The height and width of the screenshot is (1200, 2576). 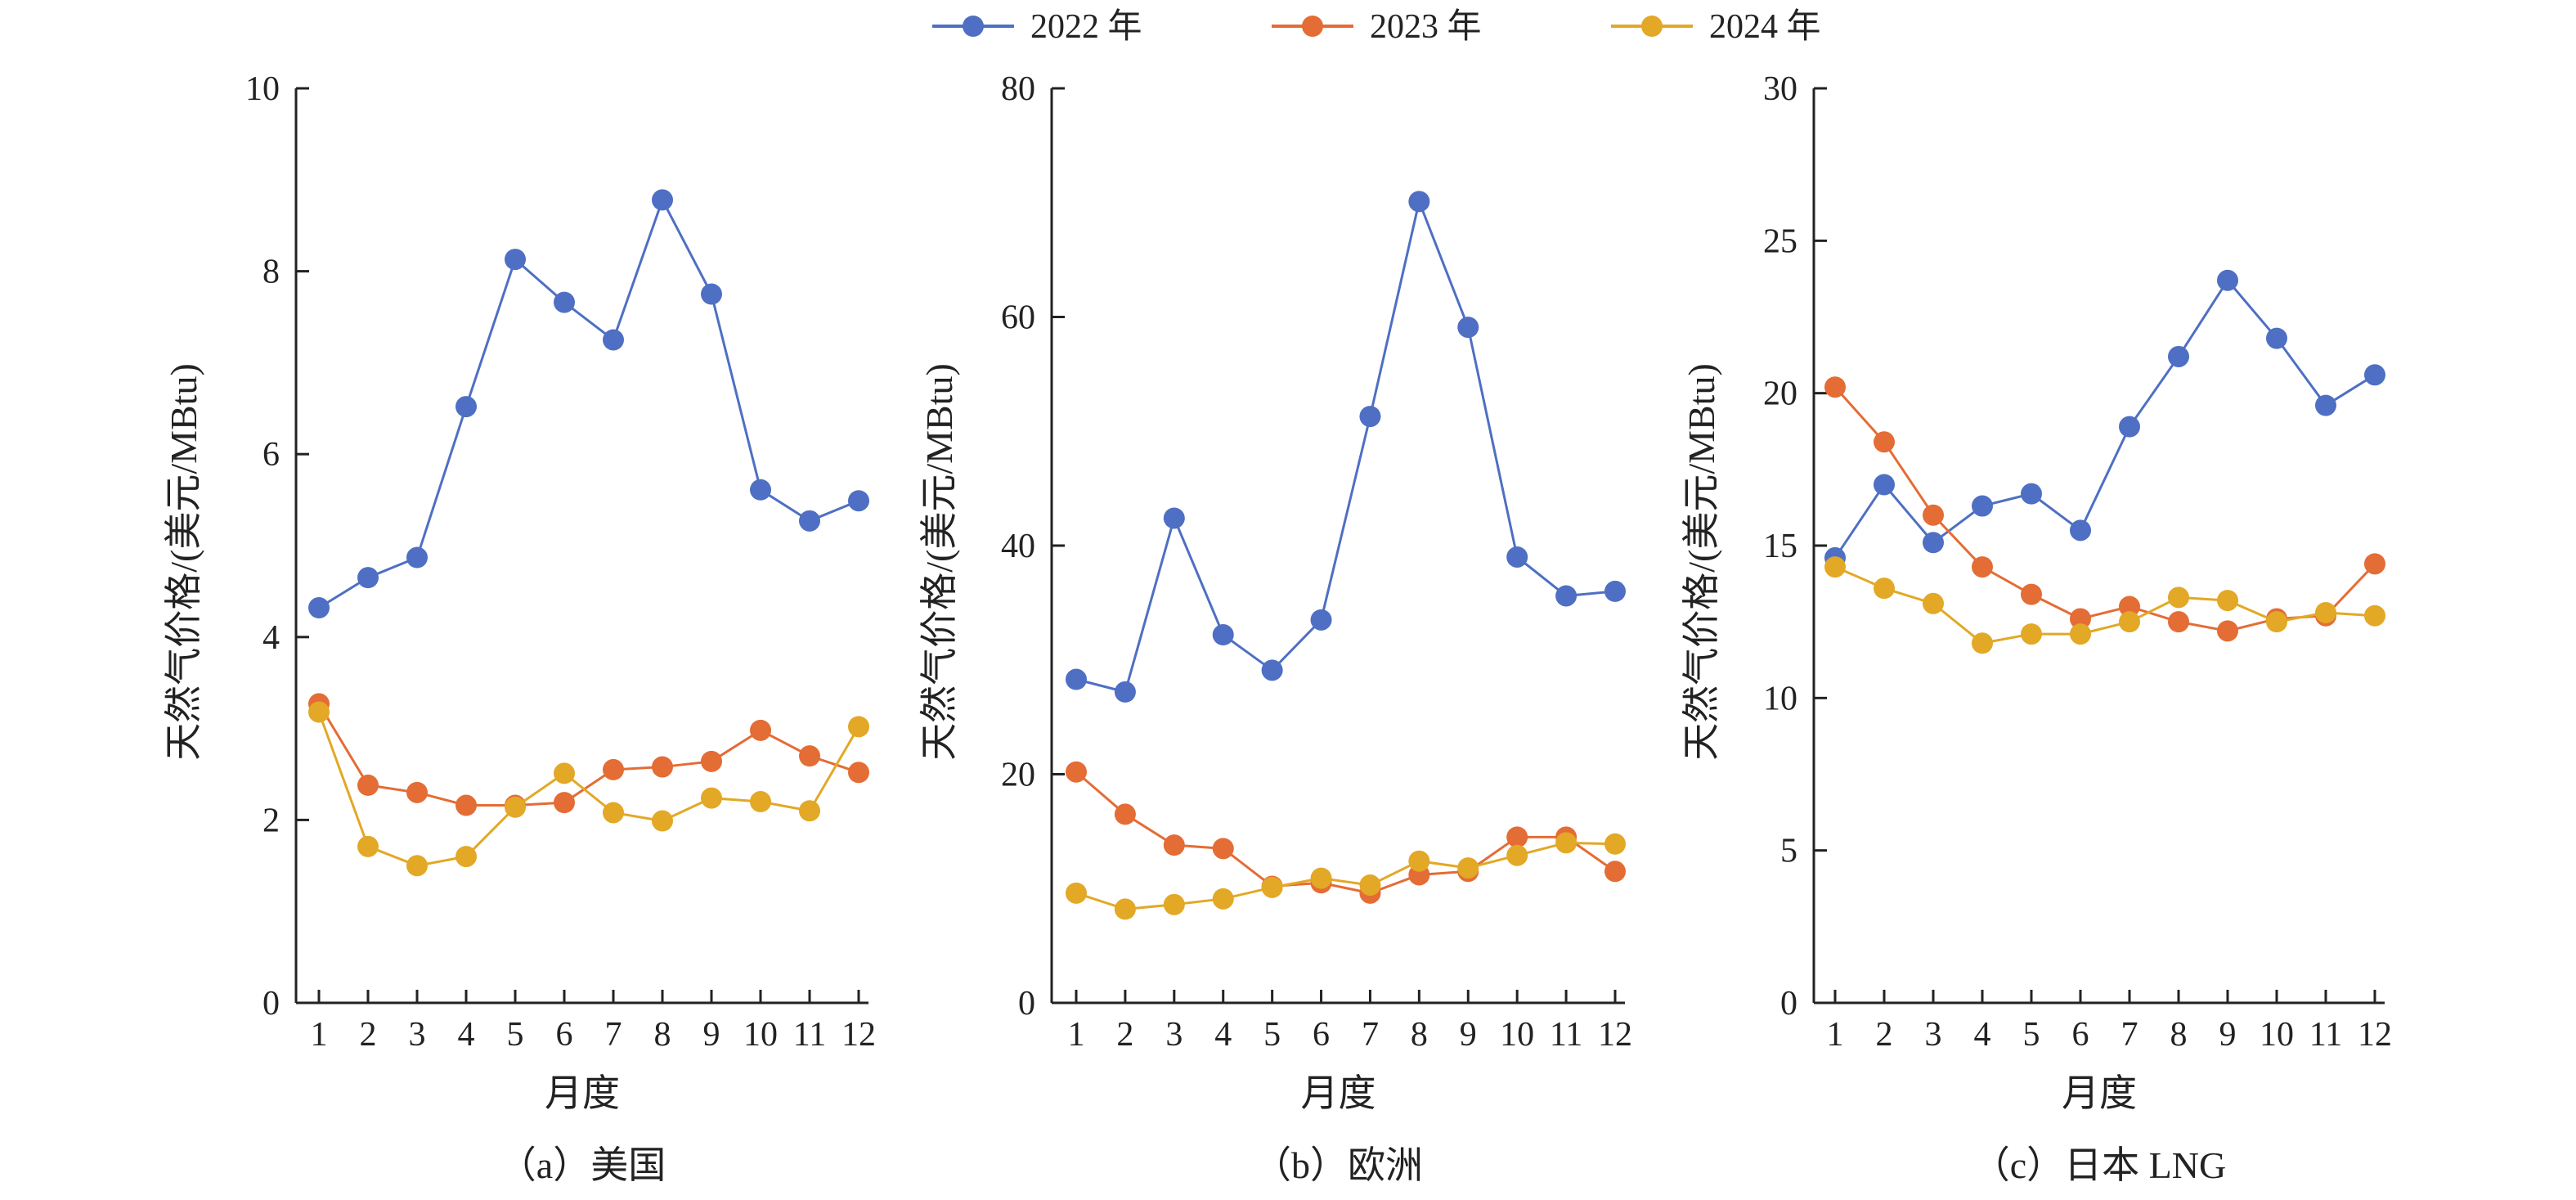 What do you see at coordinates (271, 455) in the screenshot?
I see `y-tick-label: 6` at bounding box center [271, 455].